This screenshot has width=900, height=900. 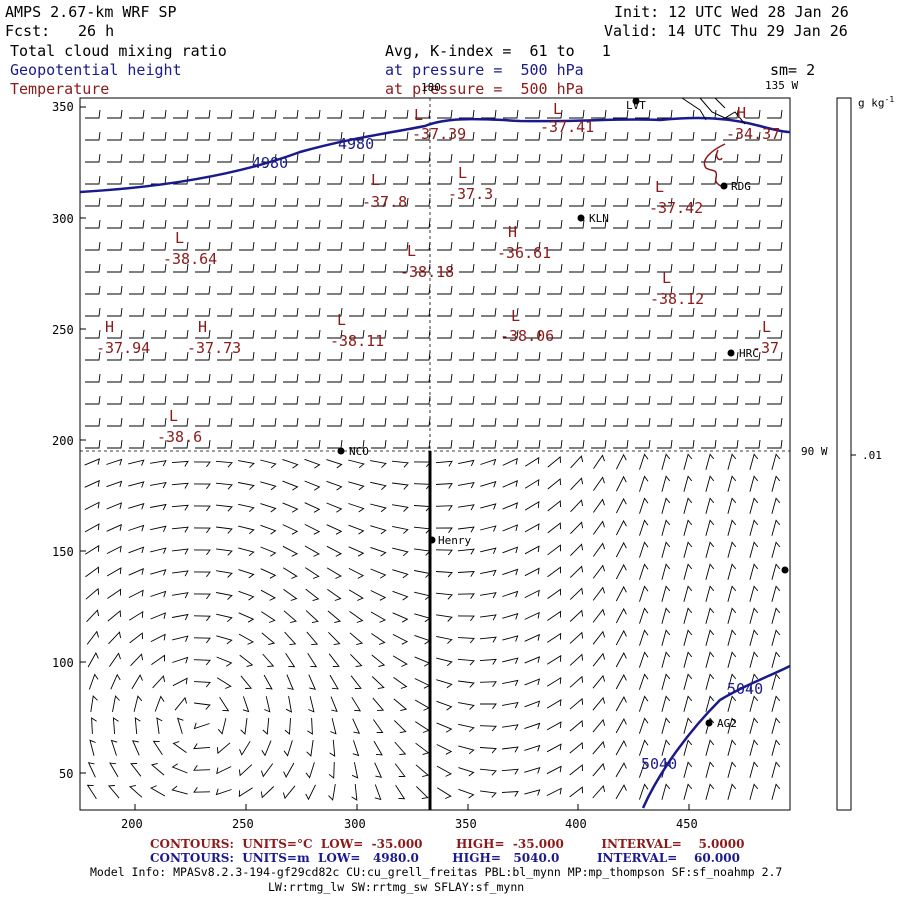 What do you see at coordinates (667, 278) in the screenshot?
I see `temp-extremum-marker: L` at bounding box center [667, 278].